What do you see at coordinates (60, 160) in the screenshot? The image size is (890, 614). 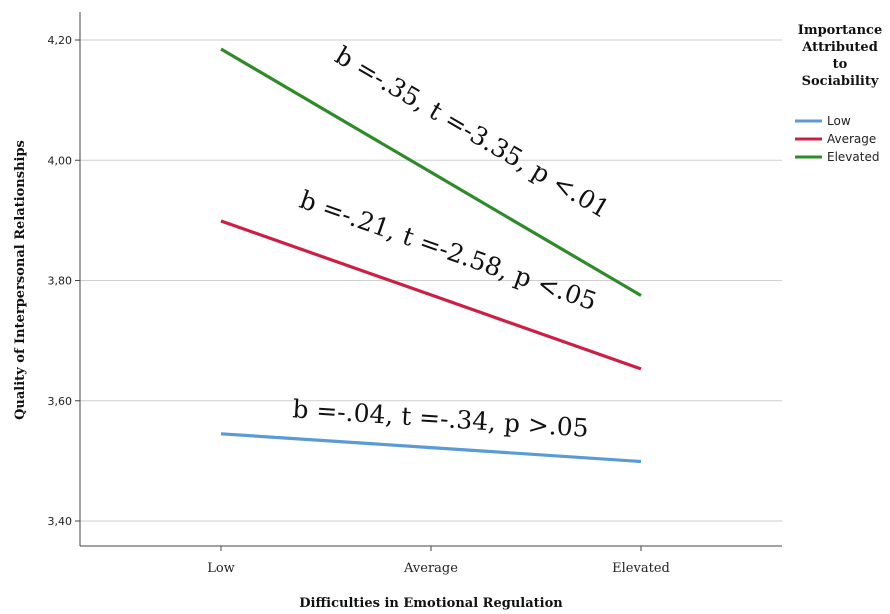 I see `y-tick-label: 4,00` at bounding box center [60, 160].